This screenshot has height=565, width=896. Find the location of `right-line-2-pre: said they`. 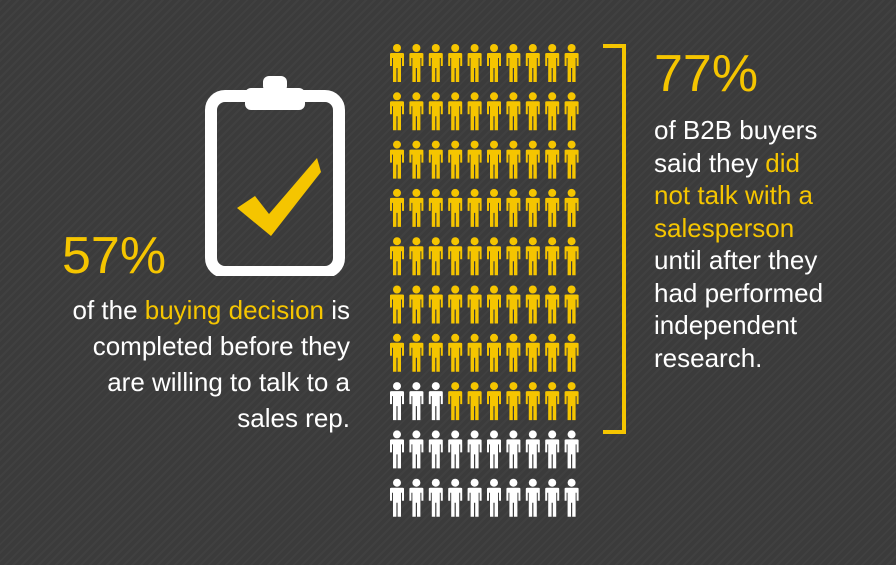

right-line-2-pre: said they is located at coordinates (710, 162).